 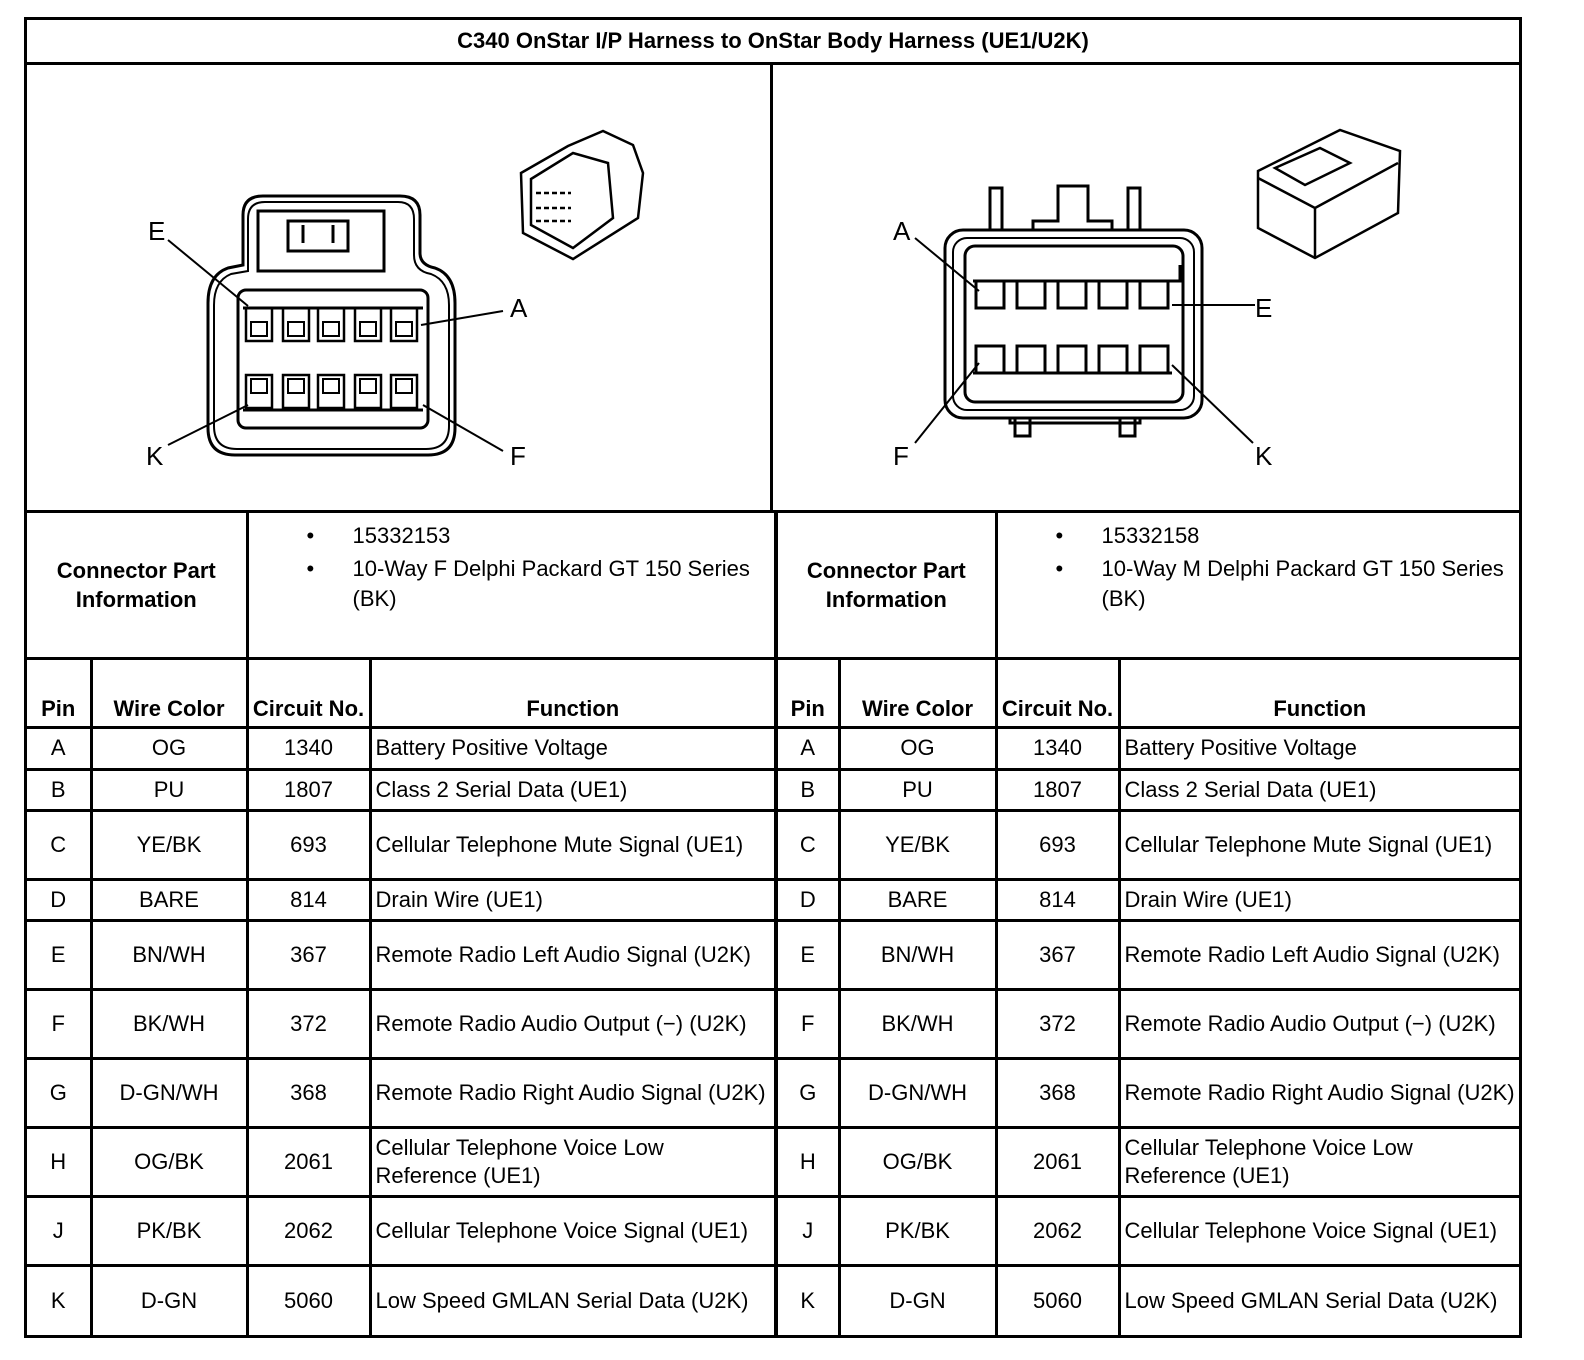 What do you see at coordinates (1057, 1299) in the screenshot?
I see `circuit-cell: 5060` at bounding box center [1057, 1299].